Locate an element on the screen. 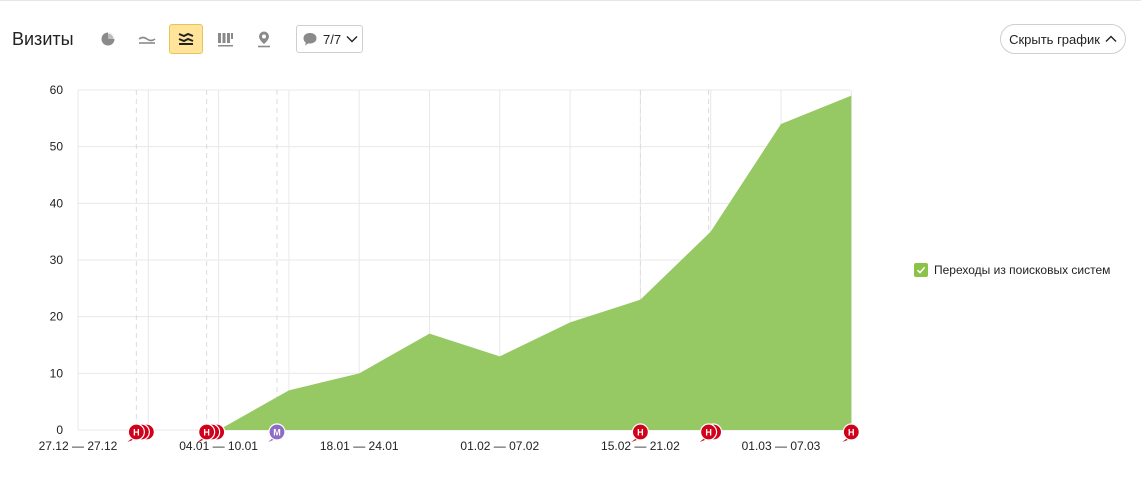  y-tick-label: 50 is located at coordinates (57, 147).